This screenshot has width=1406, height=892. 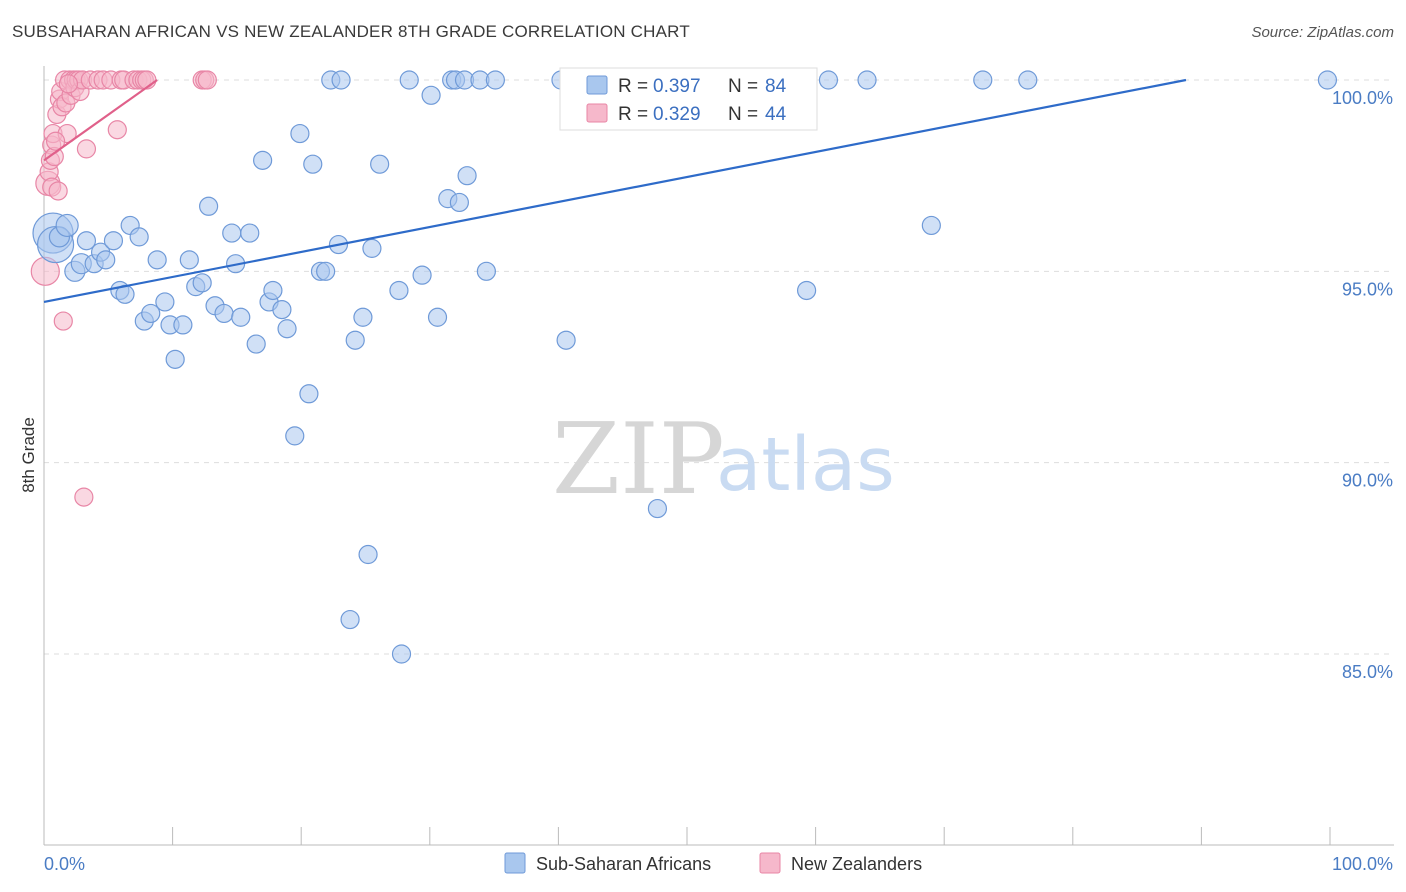 I want to click on legend-top-r-label-pink: R =, so click(x=633, y=114).